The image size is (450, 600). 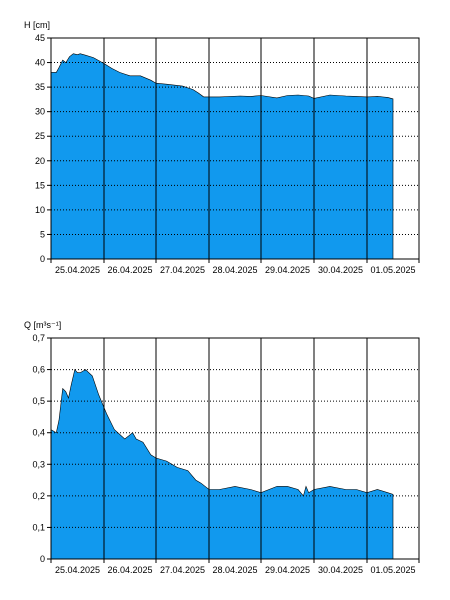 What do you see at coordinates (37, 25) in the screenshot?
I see `y-axis-label: H [cm]` at bounding box center [37, 25].